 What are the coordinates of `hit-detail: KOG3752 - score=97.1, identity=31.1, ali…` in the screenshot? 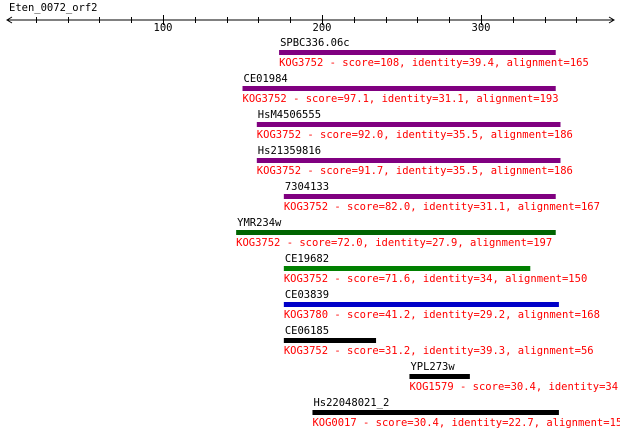 It's located at (401, 99).